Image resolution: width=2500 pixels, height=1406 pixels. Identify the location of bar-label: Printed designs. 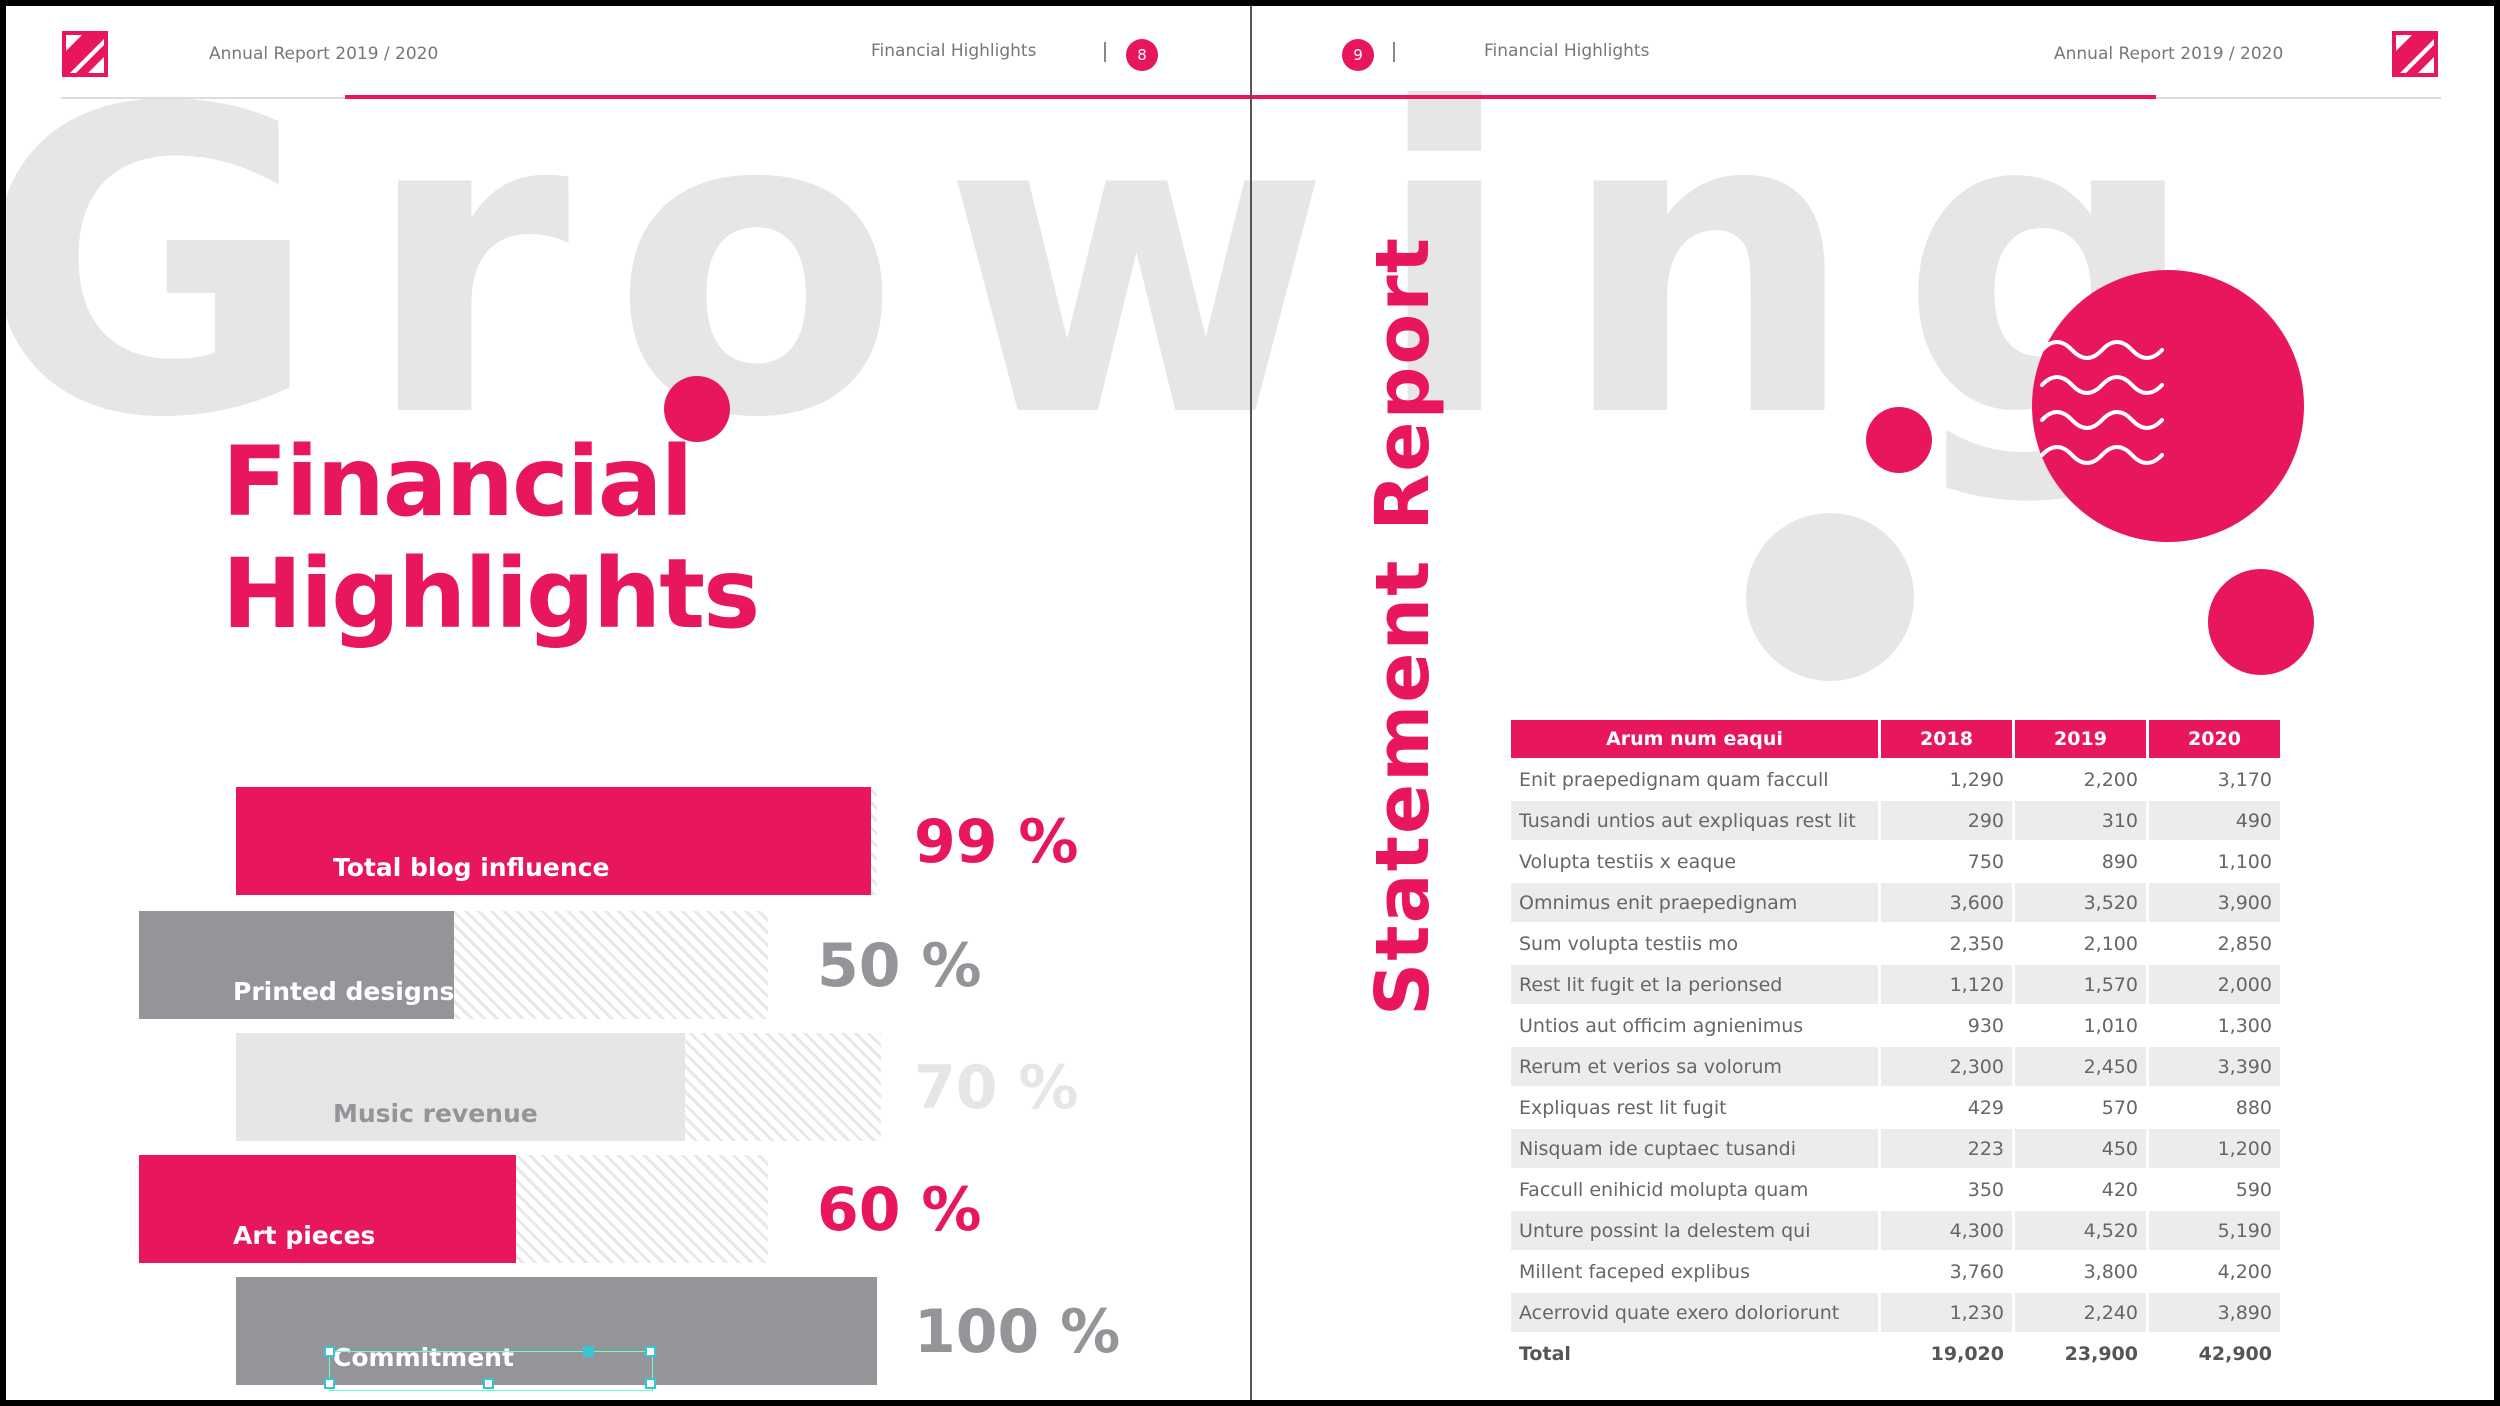
(344, 991).